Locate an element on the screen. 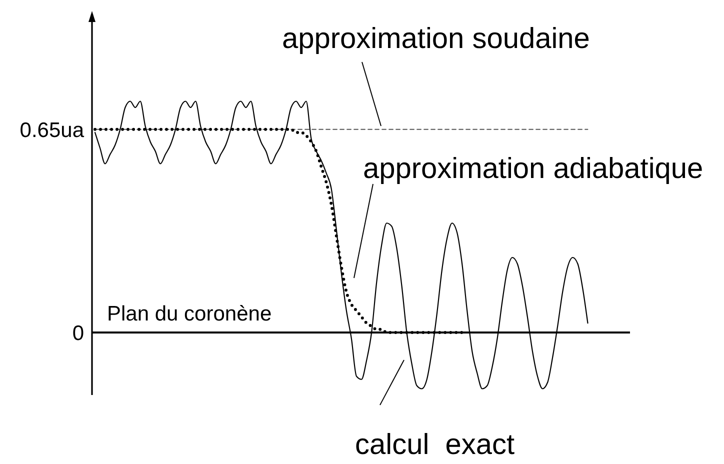 This screenshot has width=724, height=464. annotation: approximation soudaine is located at coordinates (436, 39).